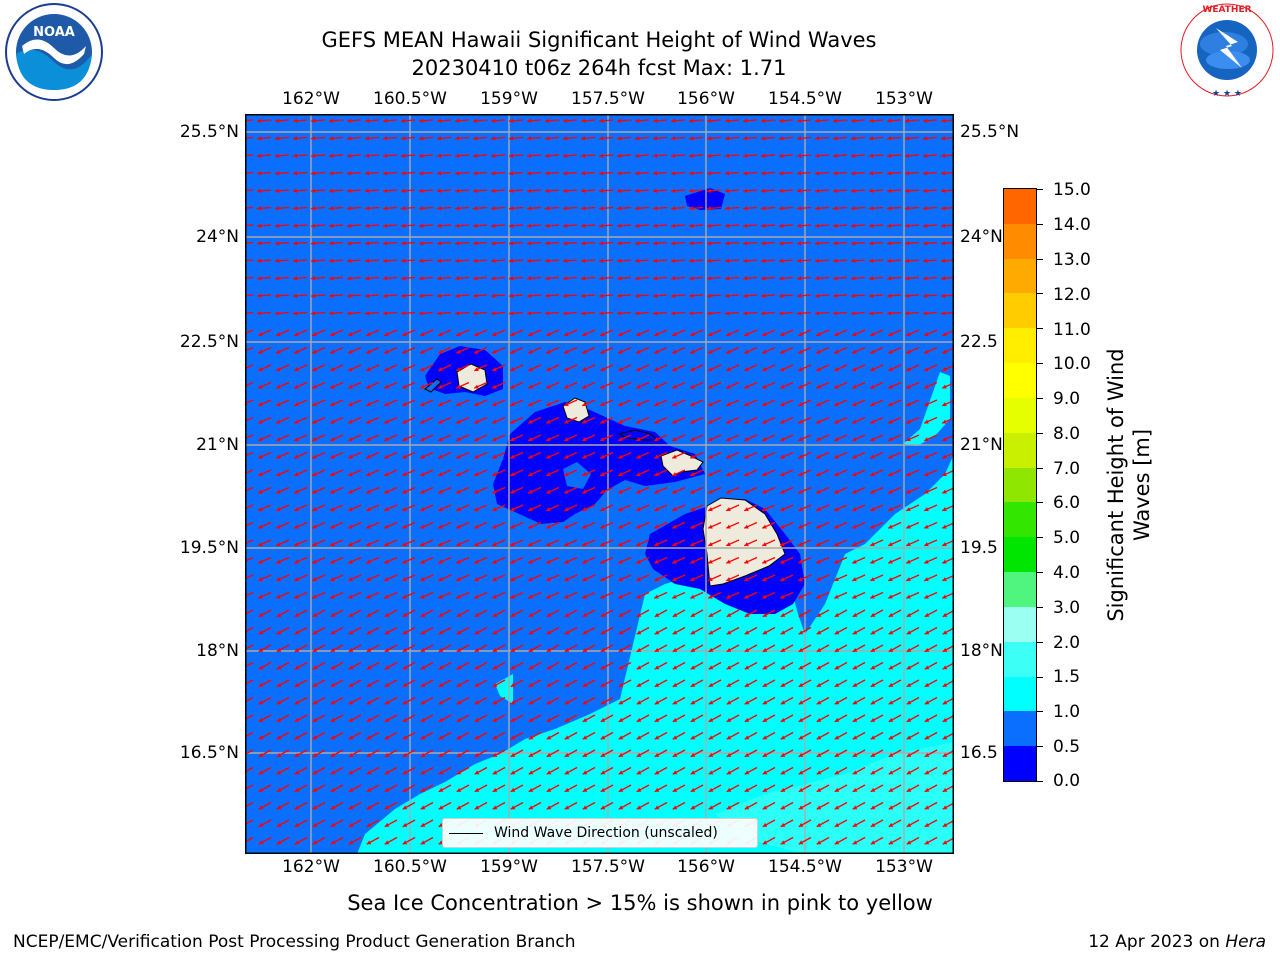 Image resolution: width=1280 pixels, height=960 pixels. Describe the element at coordinates (217, 445) in the screenshot. I see `lat-label: 21°N` at that location.